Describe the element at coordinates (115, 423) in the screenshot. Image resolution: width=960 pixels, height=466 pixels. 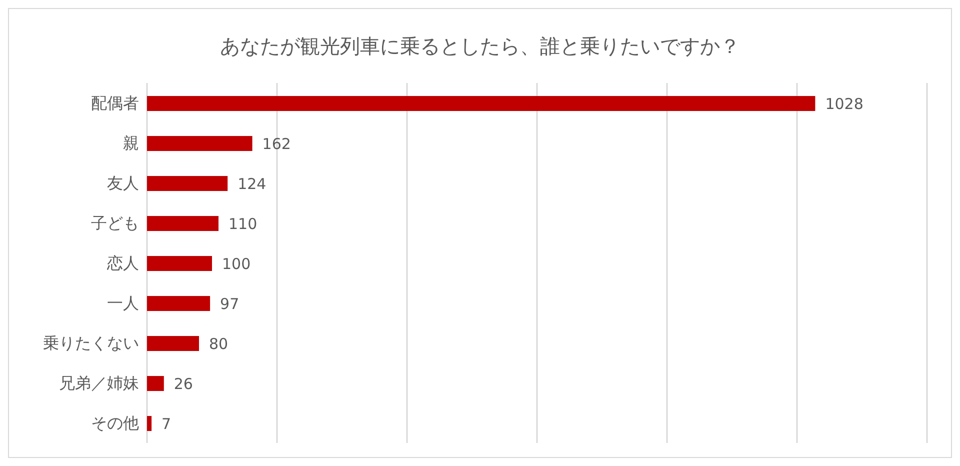
I see `y-tick-label: その他` at that location.